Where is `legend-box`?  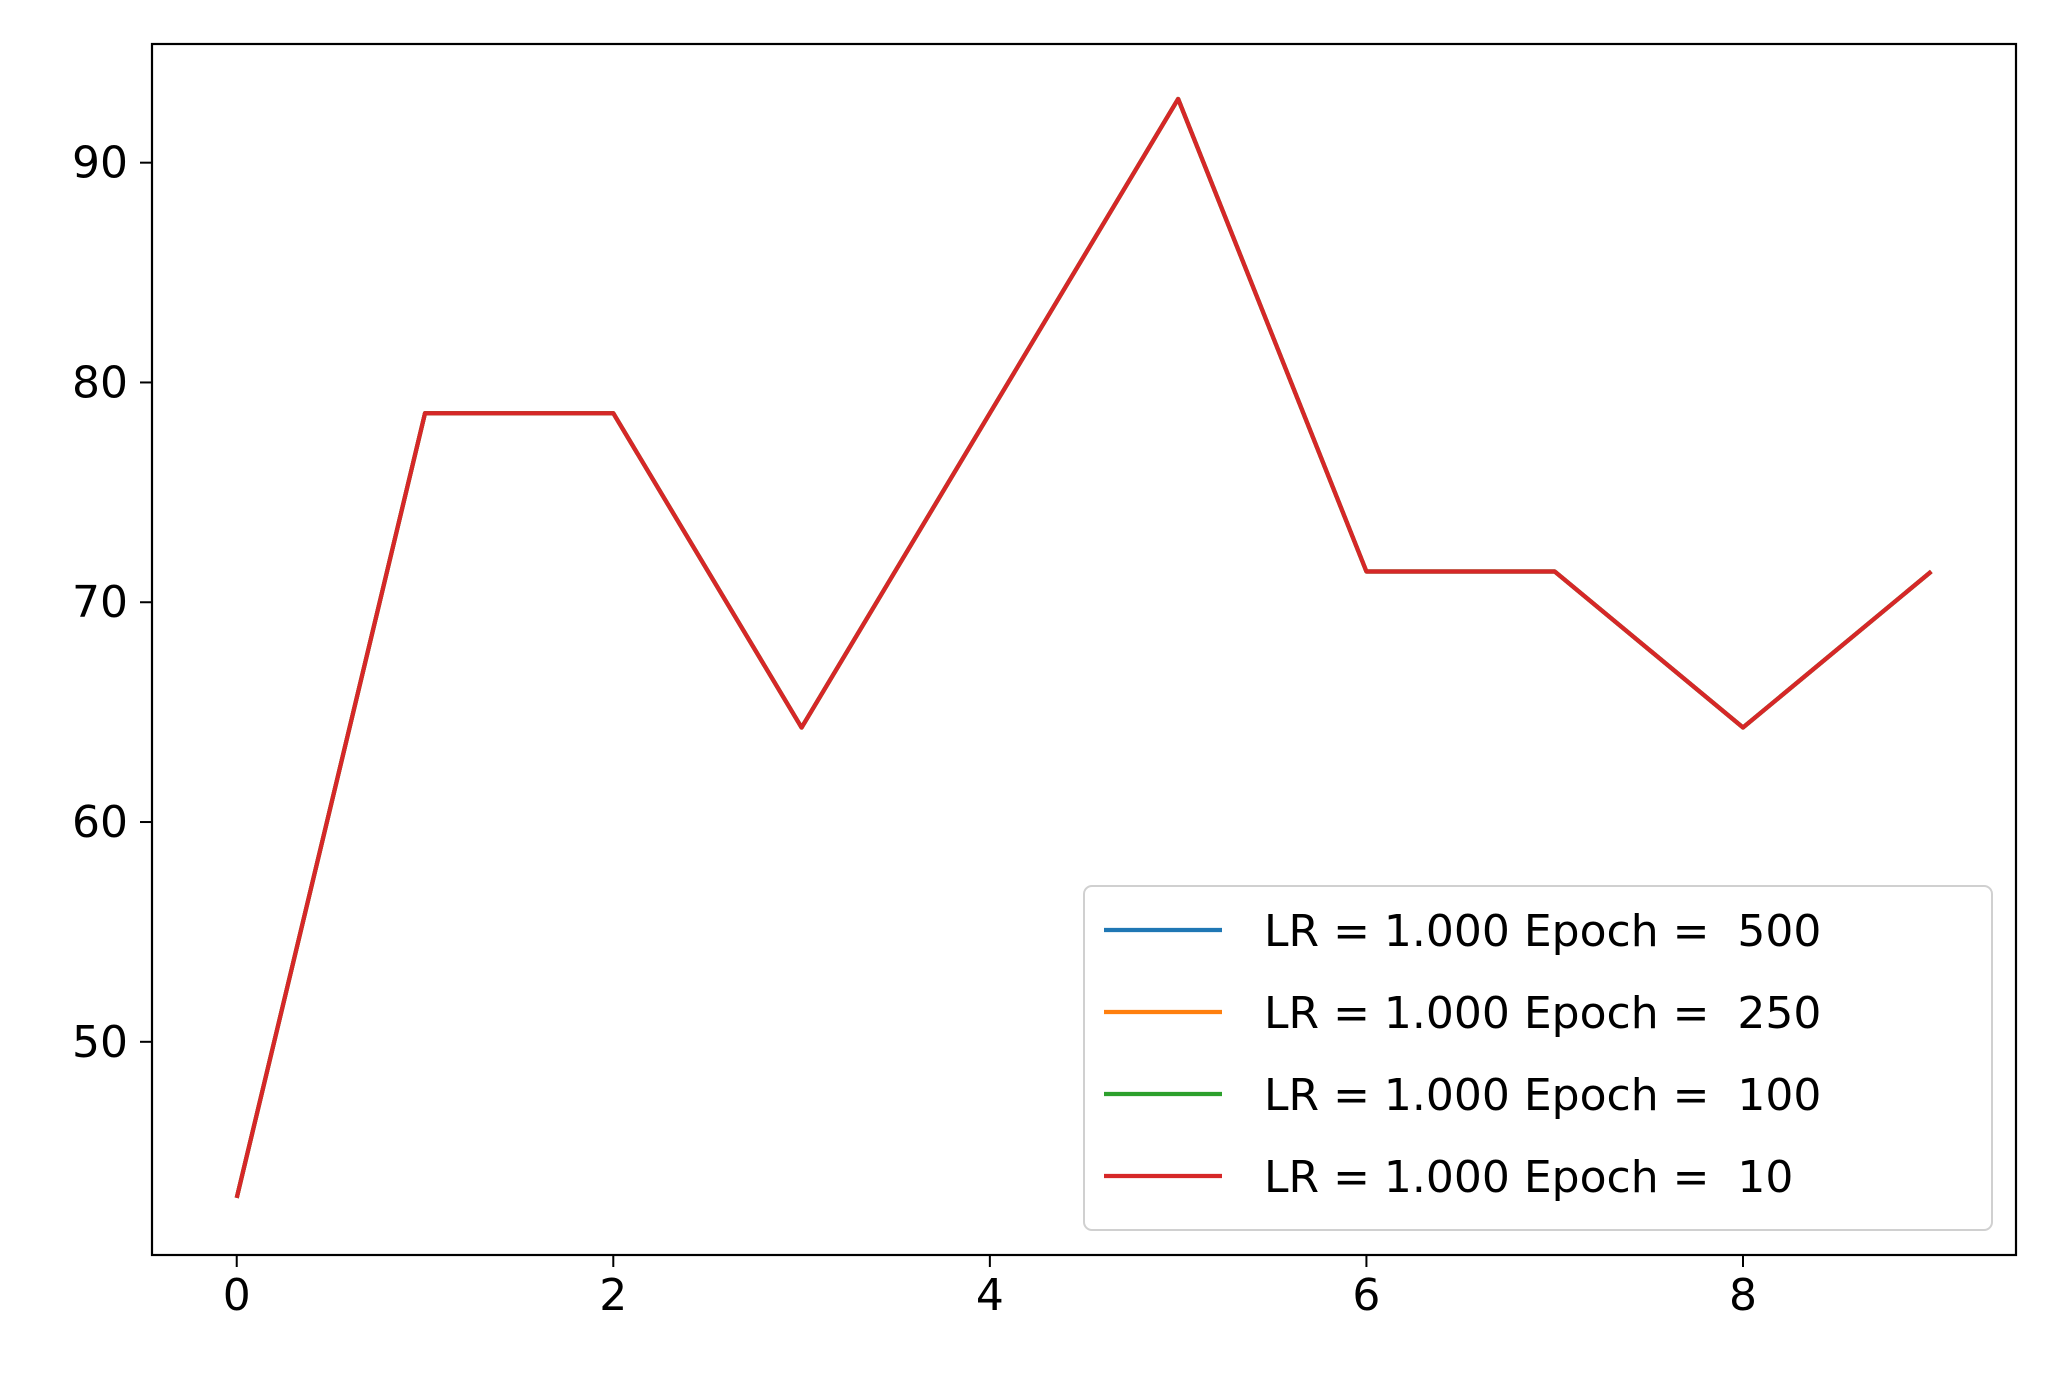 legend-box is located at coordinates (1538, 1058).